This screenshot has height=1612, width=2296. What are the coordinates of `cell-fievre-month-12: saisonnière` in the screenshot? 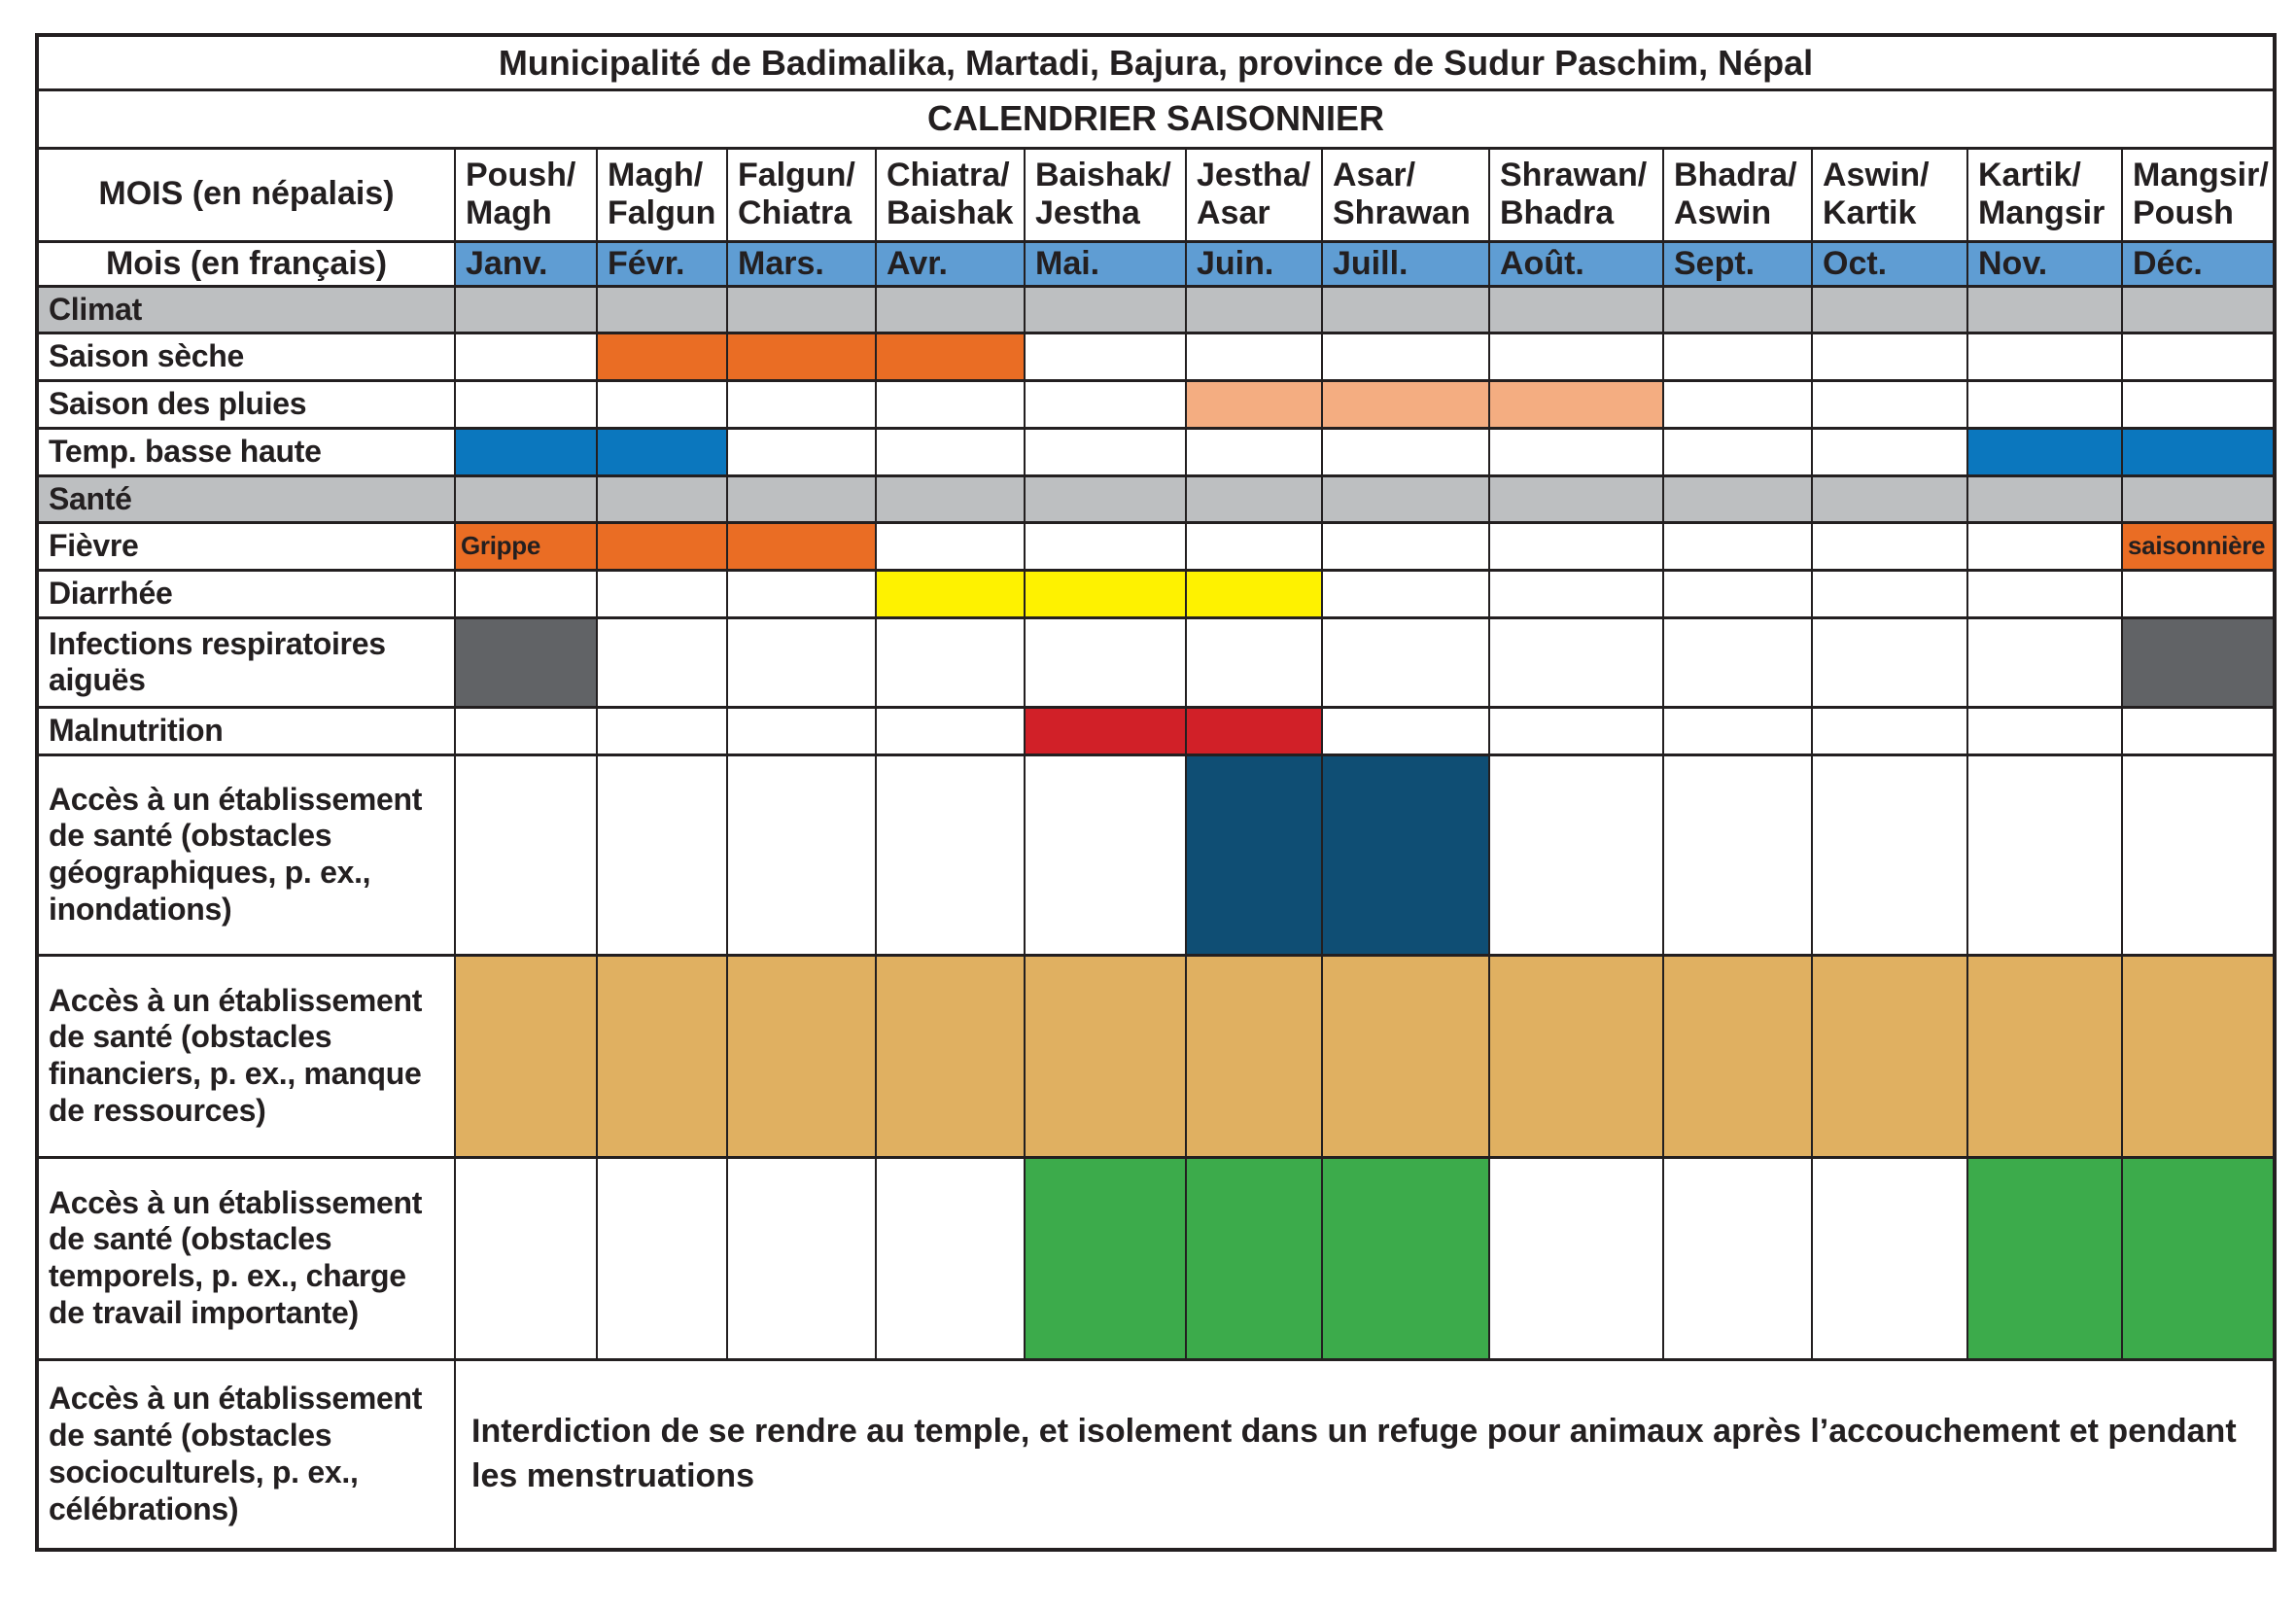 It's located at (2198, 547).